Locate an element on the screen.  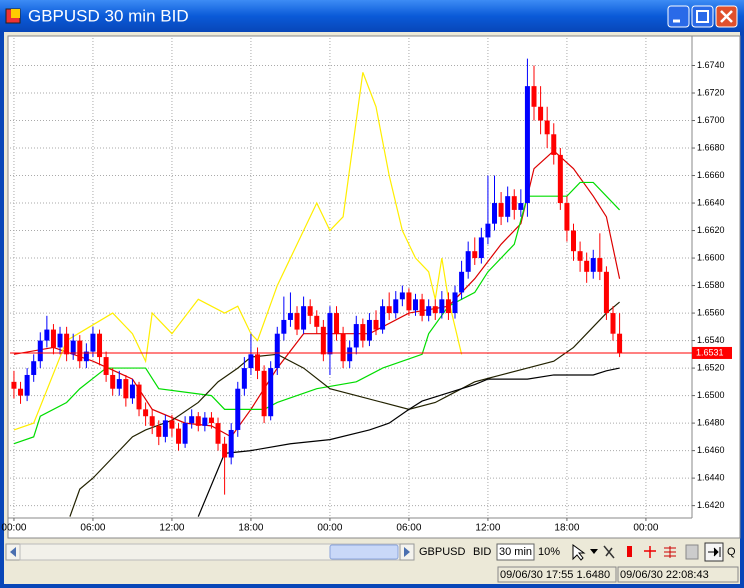
price-tag-label: 1.6531 is located at coordinates (710, 352).